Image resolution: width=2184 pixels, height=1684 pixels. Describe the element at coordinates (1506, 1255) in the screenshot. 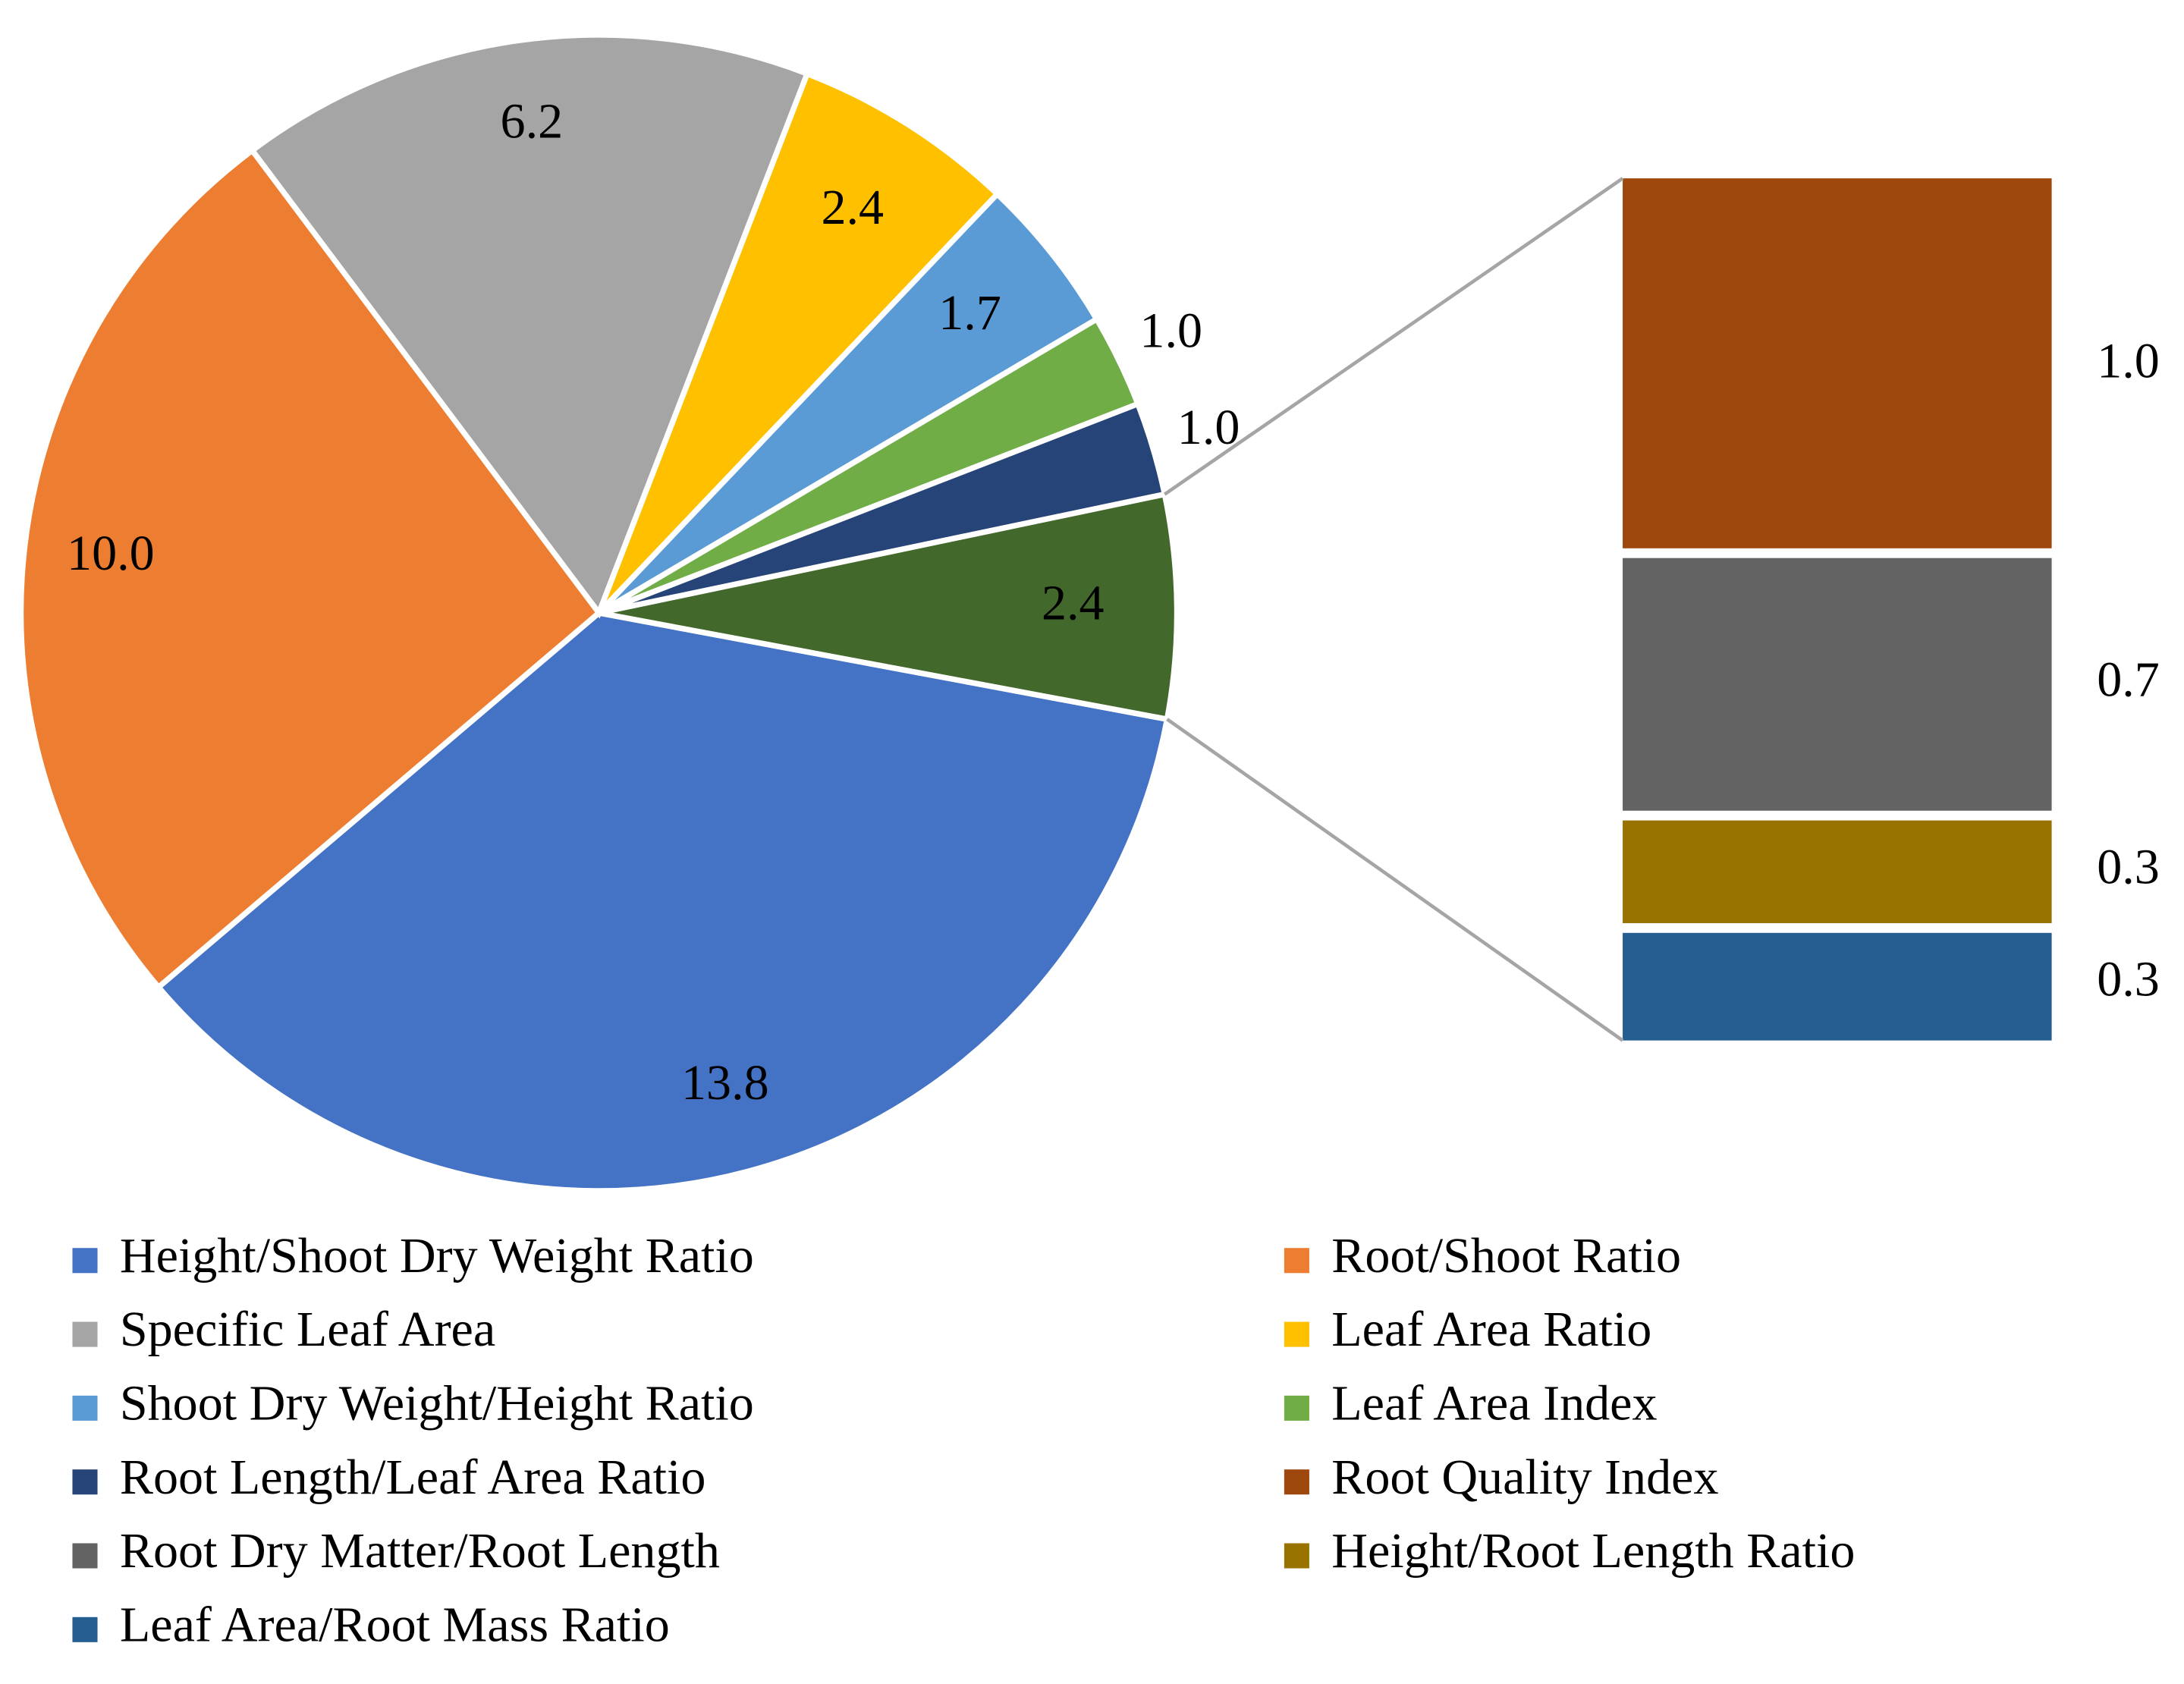

I see `legend-label: Root/Shoot Ratio` at that location.